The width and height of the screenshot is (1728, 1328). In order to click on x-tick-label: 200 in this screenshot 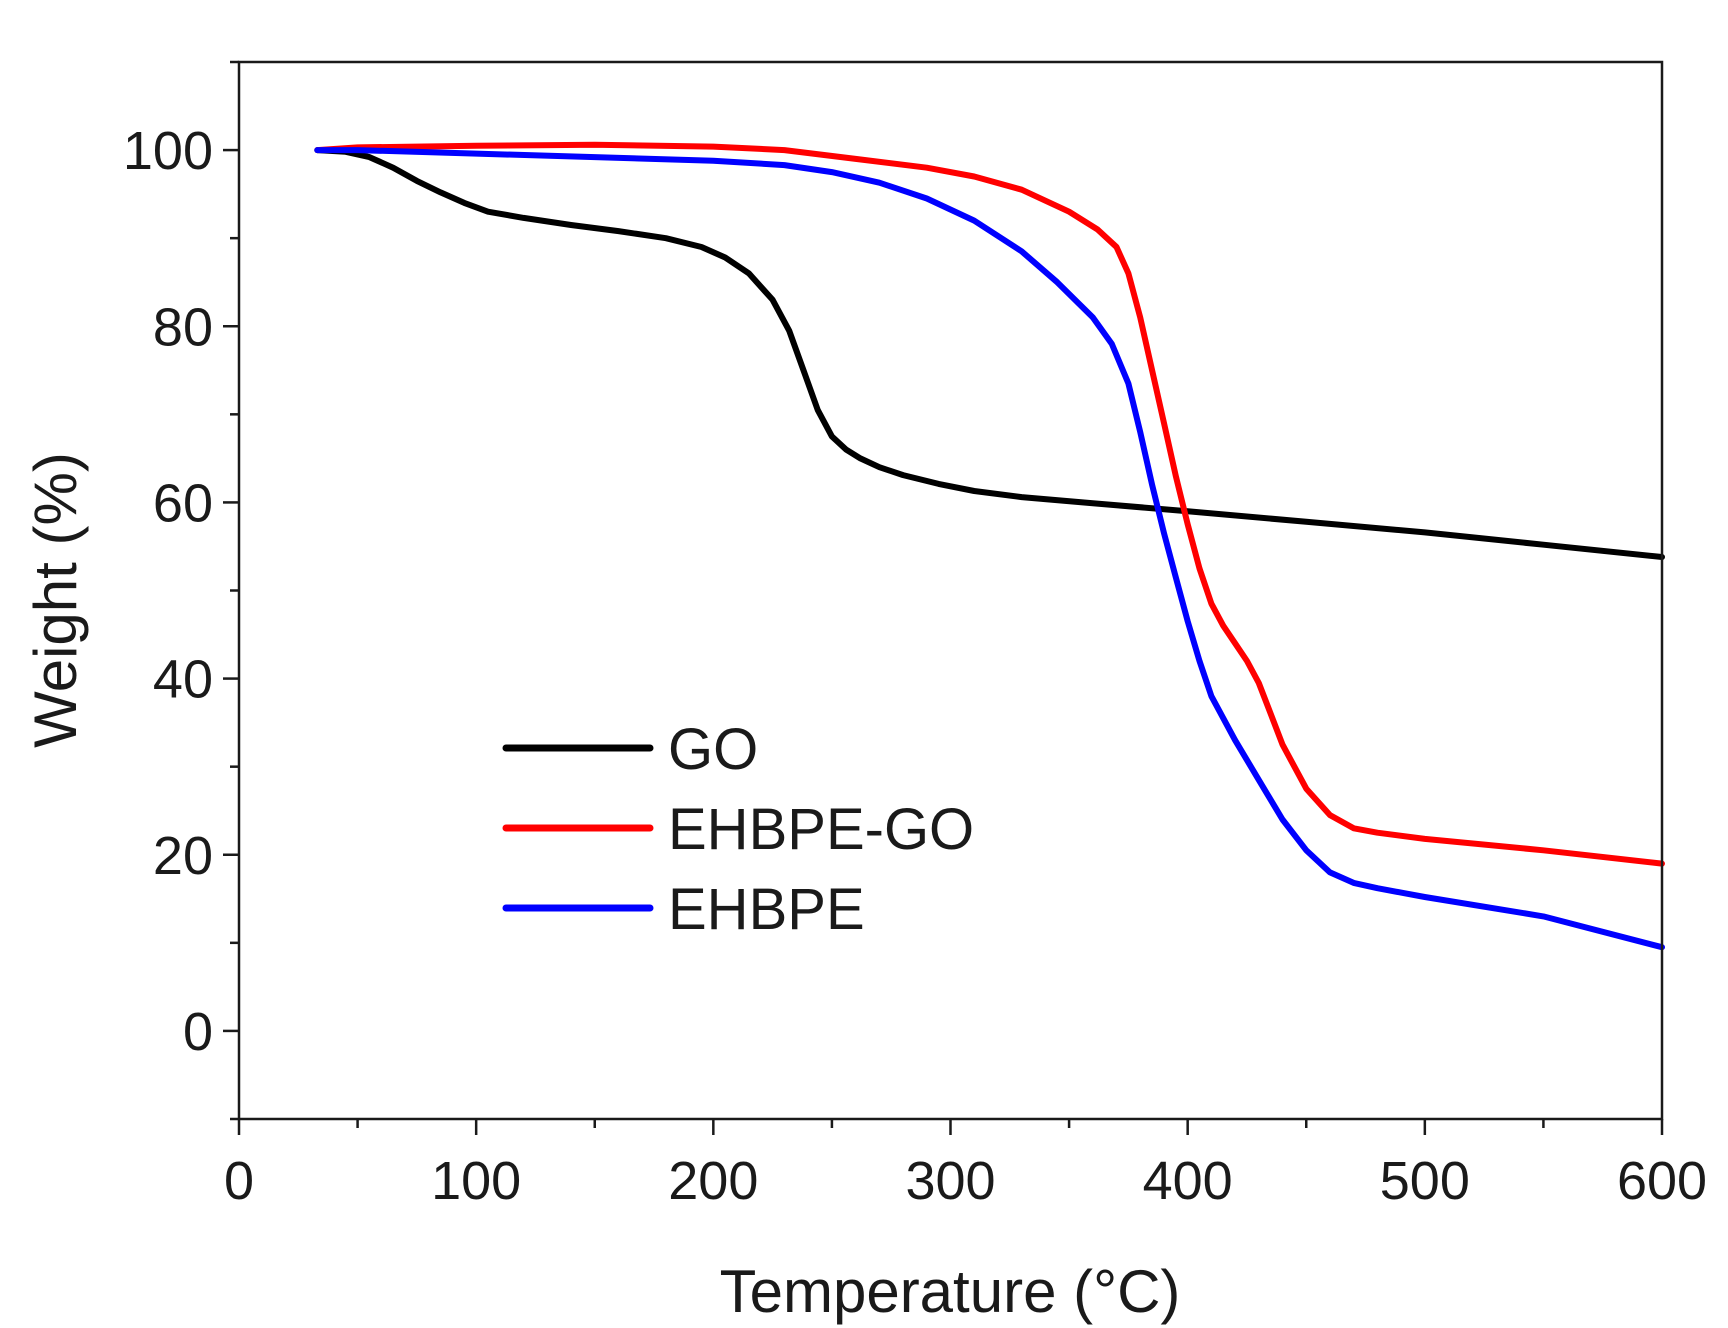, I will do `click(713, 1181)`.